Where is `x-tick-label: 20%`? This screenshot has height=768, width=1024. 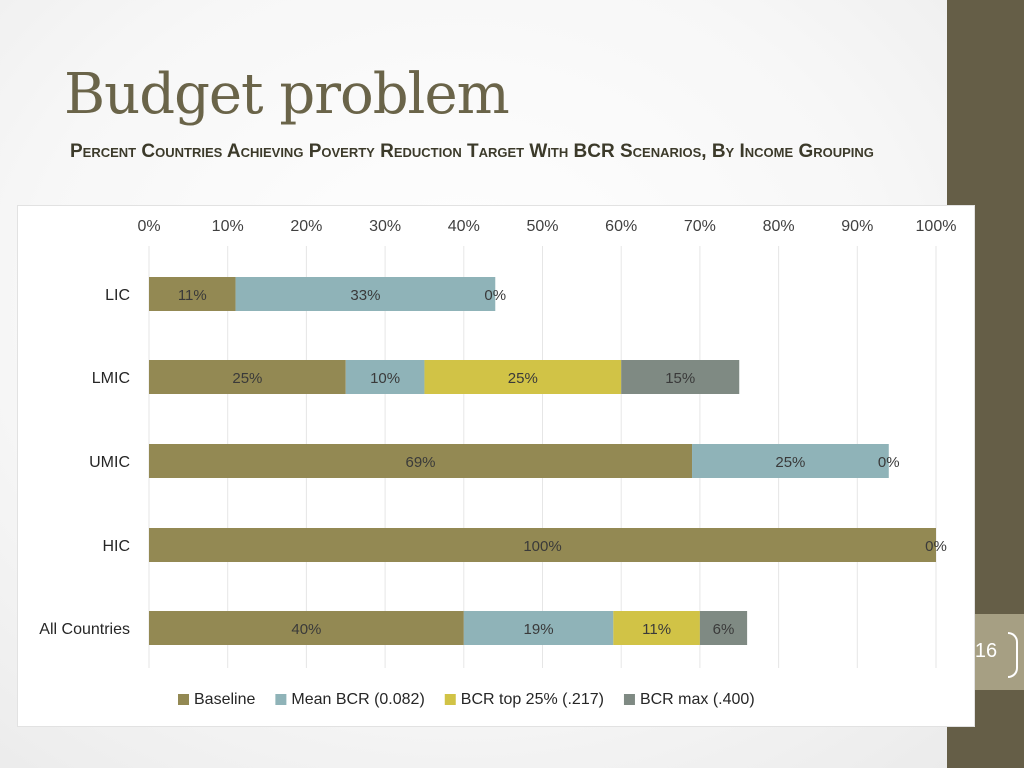
x-tick-label: 20% is located at coordinates (306, 226).